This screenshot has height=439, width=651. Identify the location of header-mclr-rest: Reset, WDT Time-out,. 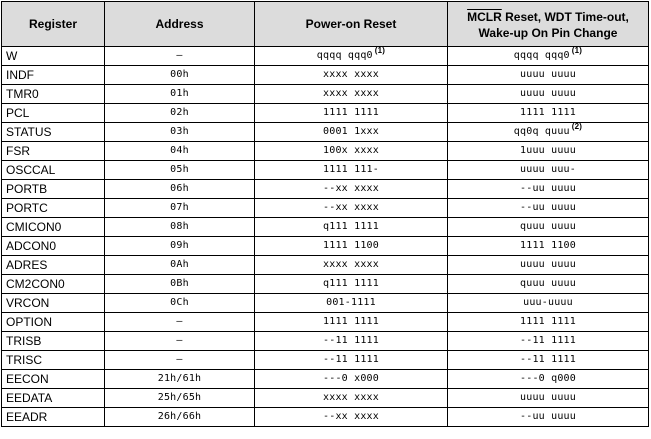
(565, 16).